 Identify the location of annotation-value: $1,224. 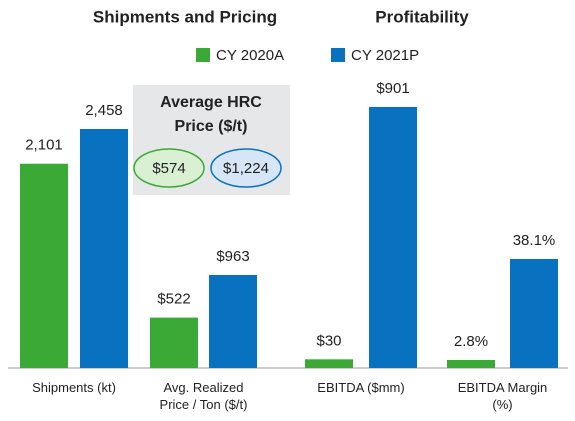
(246, 168).